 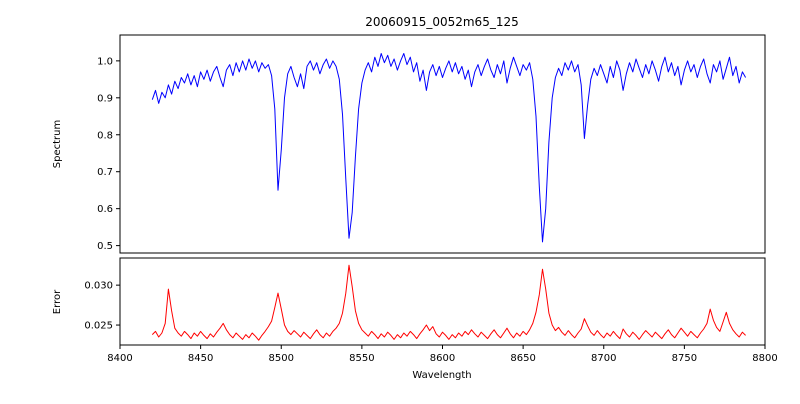 What do you see at coordinates (105, 61) in the screenshot?
I see `y-tick-label: 1.0` at bounding box center [105, 61].